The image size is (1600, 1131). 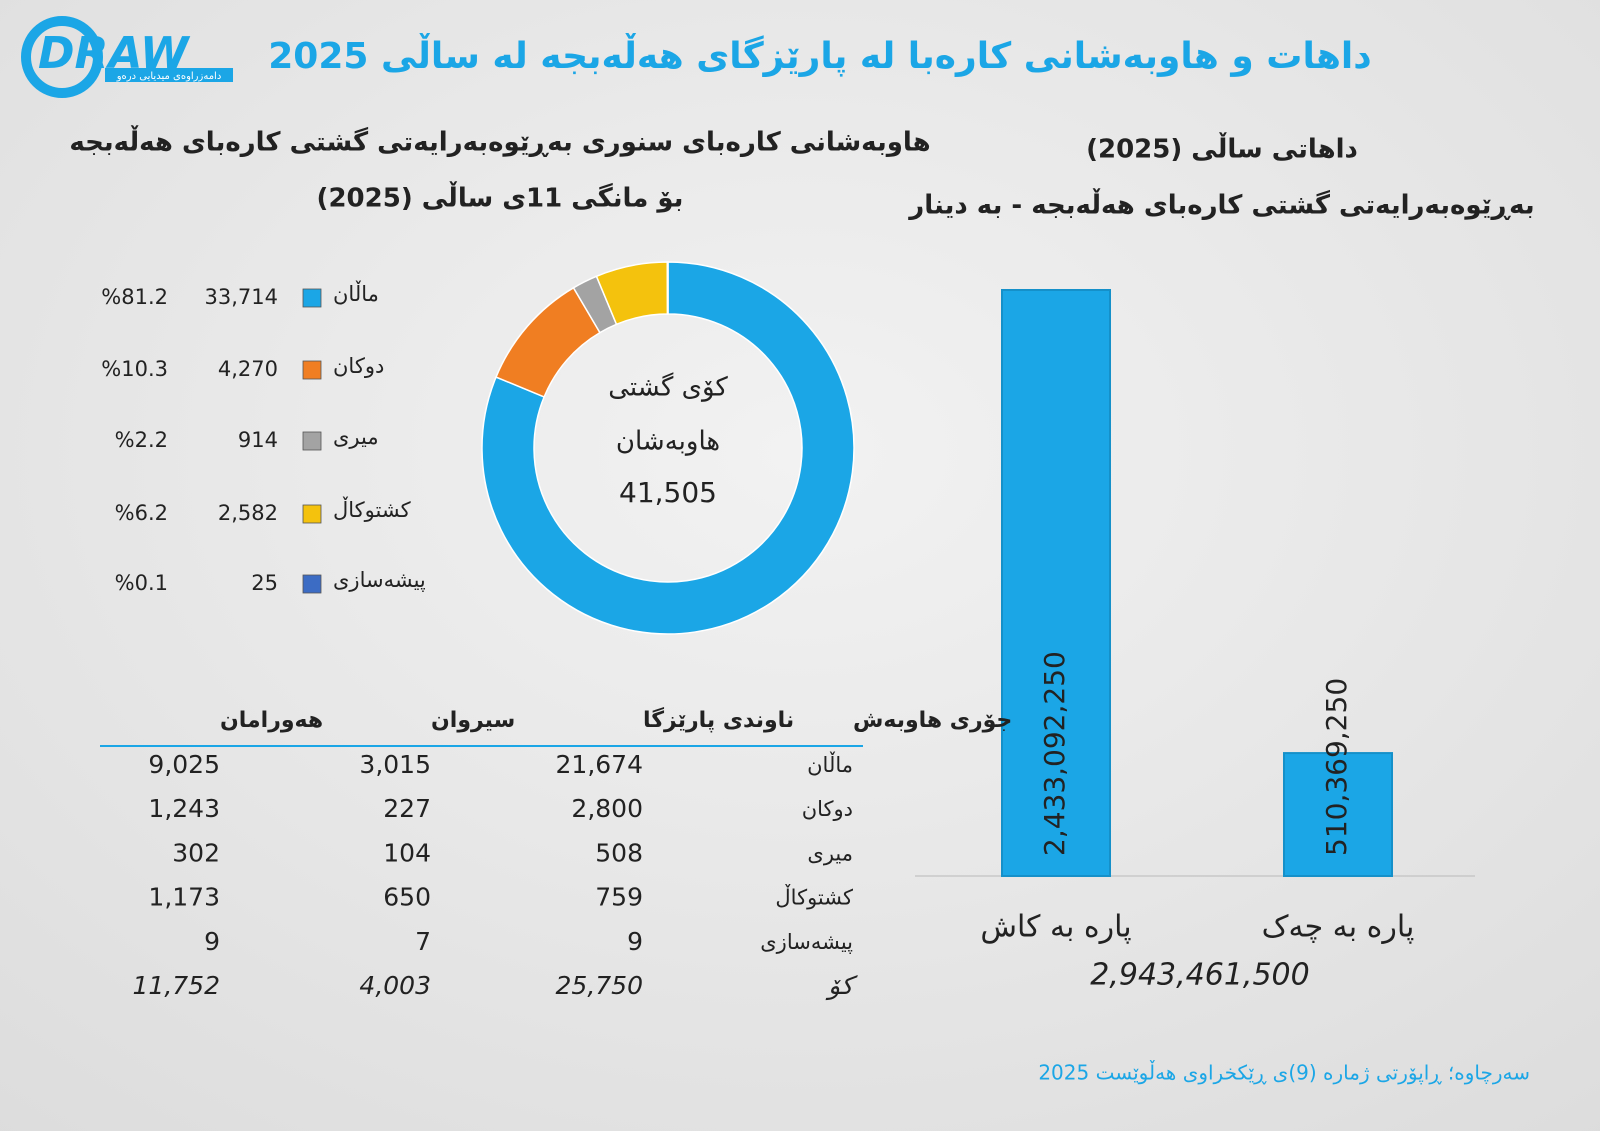 What do you see at coordinates (814, 897) in the screenshot?
I see `table-cell: کشتوکاڵ` at bounding box center [814, 897].